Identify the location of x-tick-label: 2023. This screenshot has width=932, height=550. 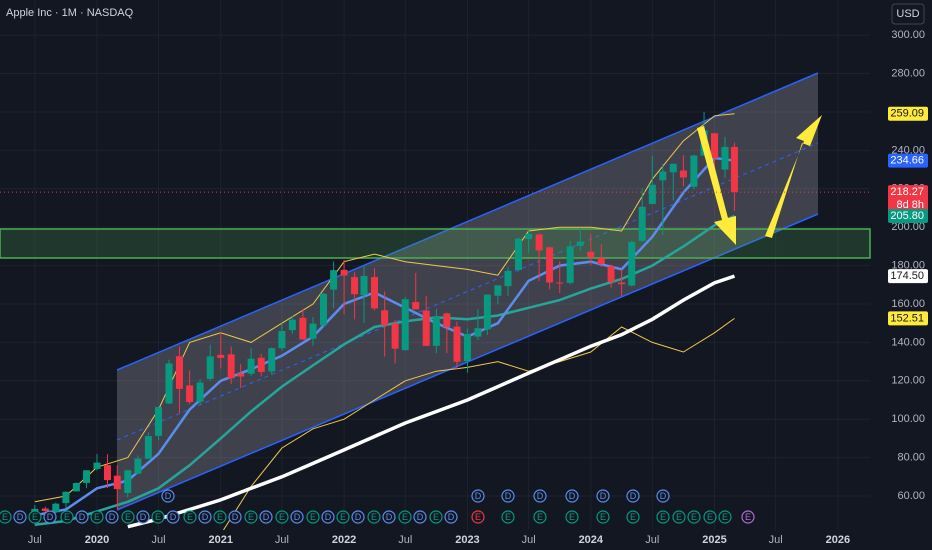
(467, 540).